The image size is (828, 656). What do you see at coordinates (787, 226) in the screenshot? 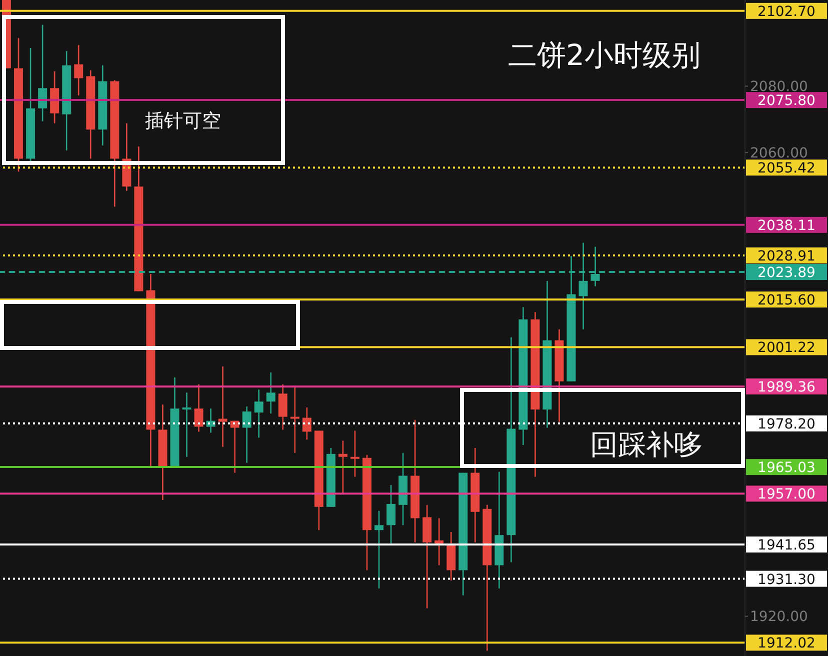
I see `ref-line-label: 2038.11` at bounding box center [787, 226].